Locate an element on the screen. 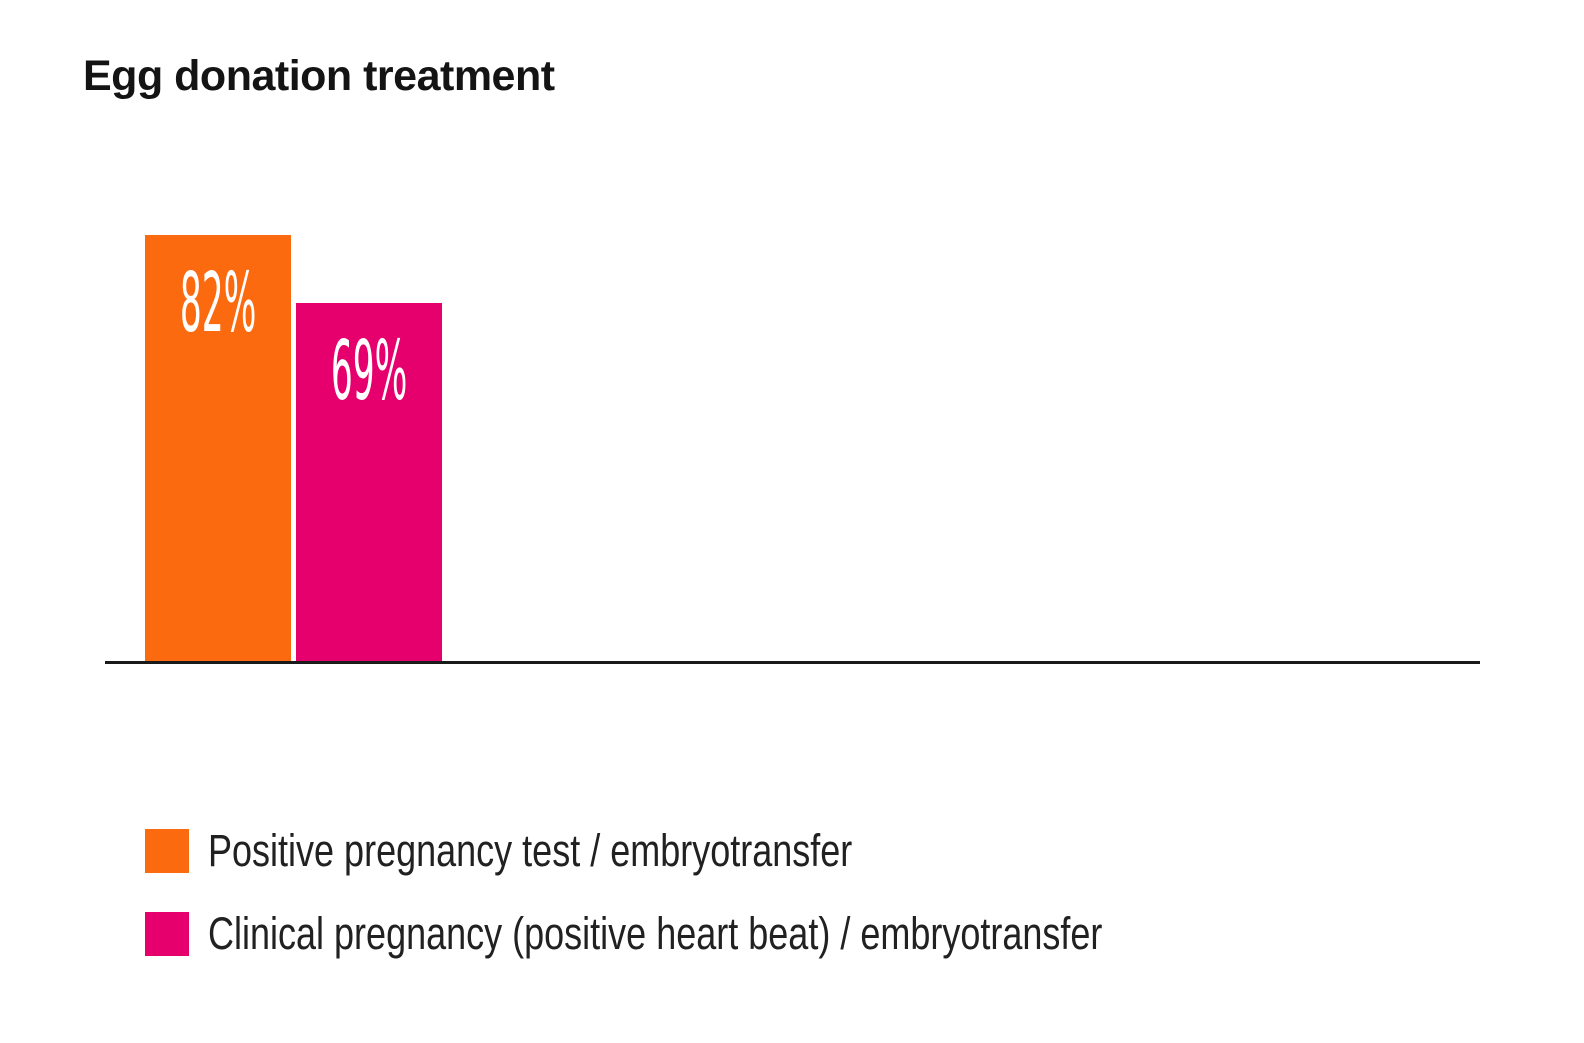 The width and height of the screenshot is (1584, 1043). bar-value-label-82: 82% is located at coordinates (218, 304).